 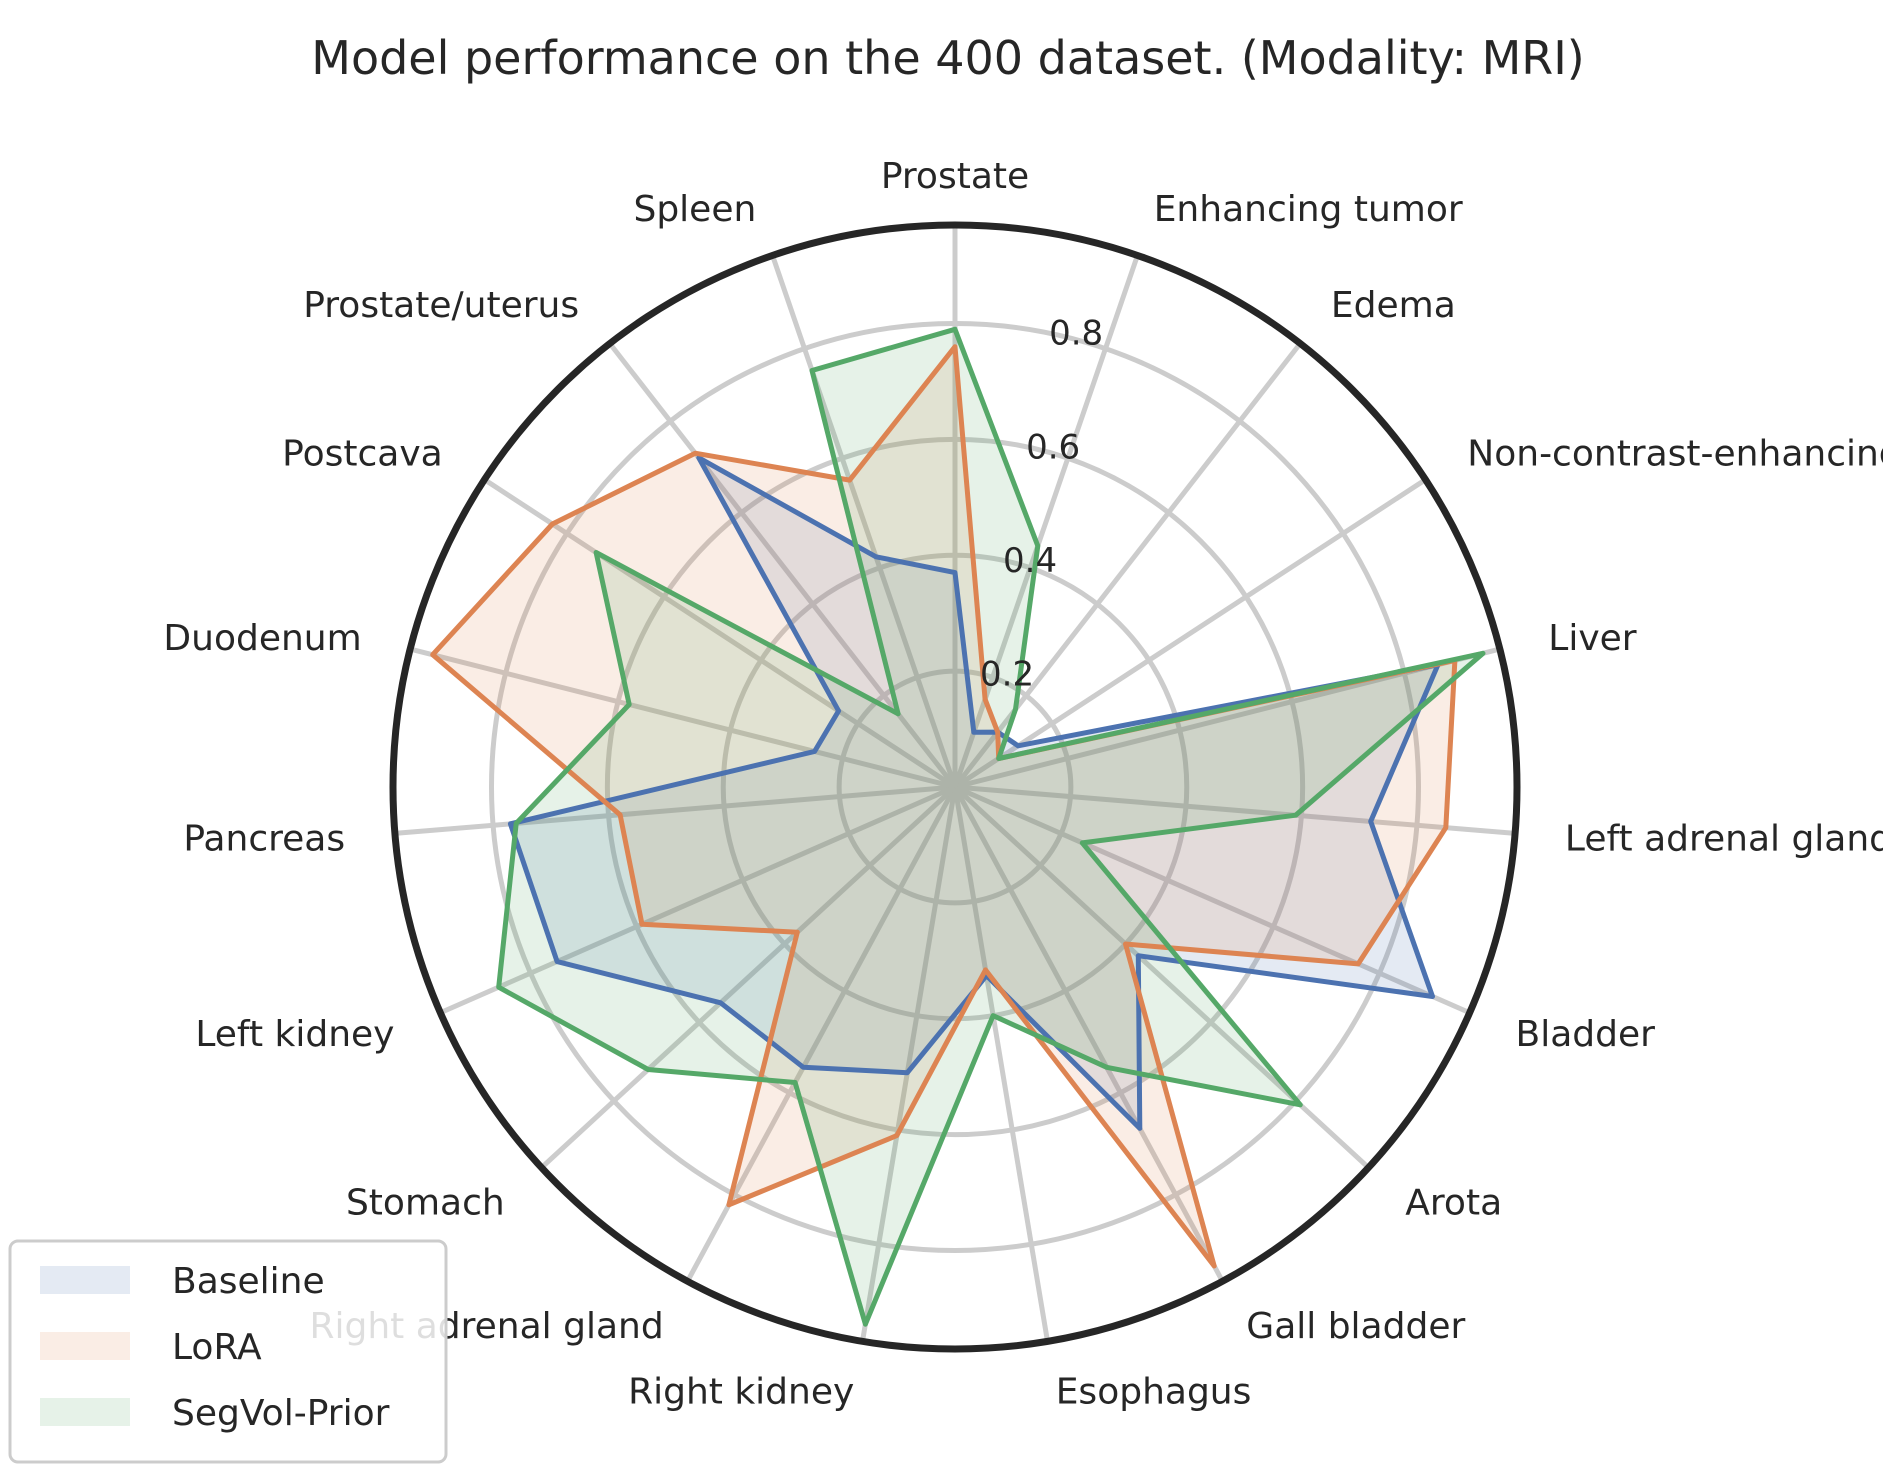 I want to click on legend-swatch-lora, so click(x=85, y=1346).